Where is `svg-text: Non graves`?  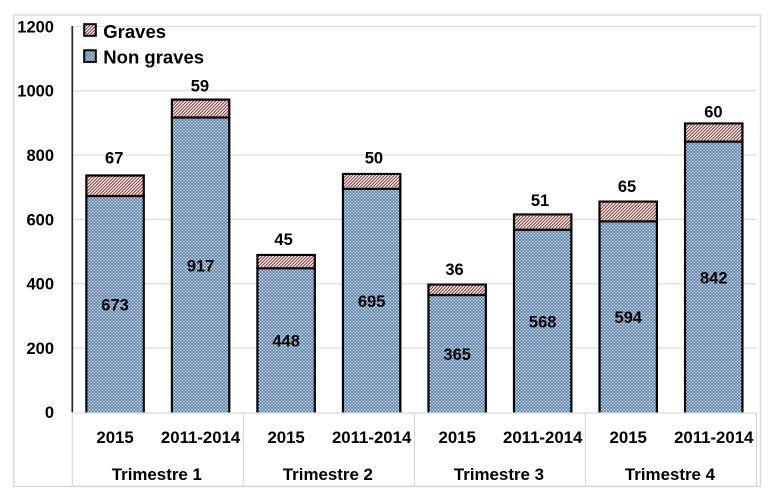 svg-text: Non graves is located at coordinates (153, 56).